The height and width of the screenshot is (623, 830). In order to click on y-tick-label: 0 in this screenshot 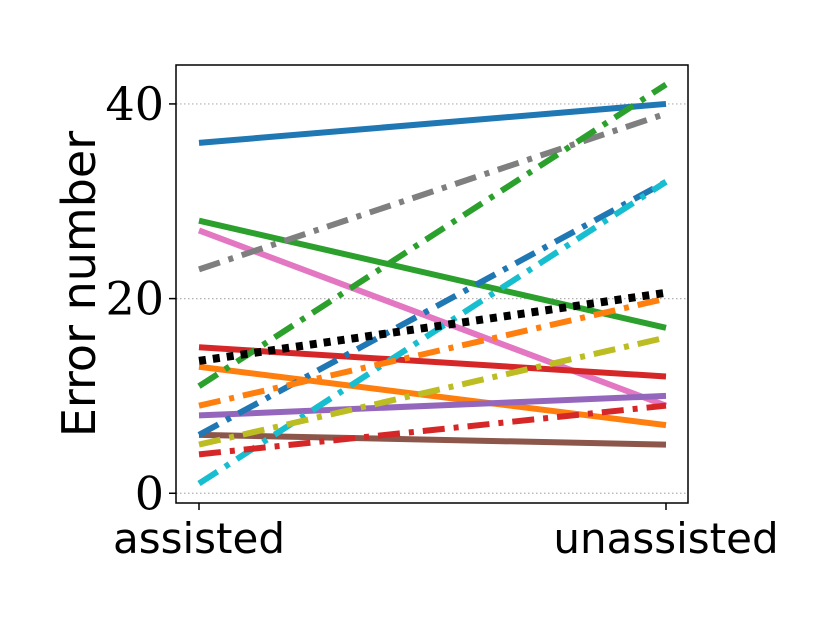, I will do `click(149, 493)`.